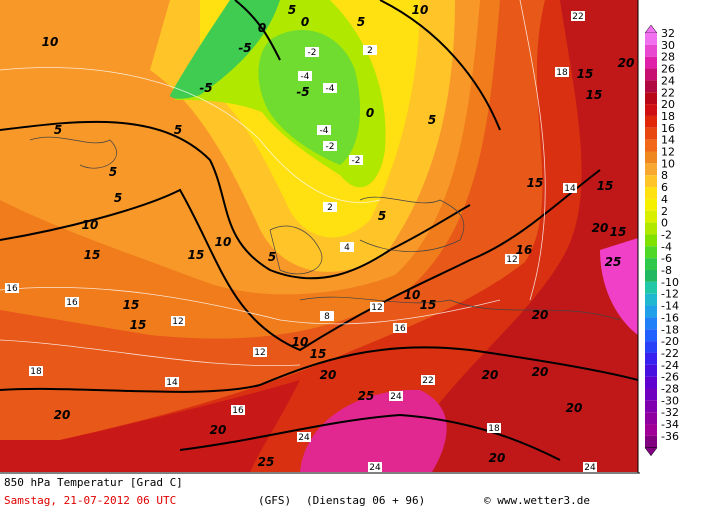 The image size is (704, 513). Describe the element at coordinates (90, 500) in the screenshot. I see `map-date: Samstag, 21-07-2012 06 UTC` at that location.